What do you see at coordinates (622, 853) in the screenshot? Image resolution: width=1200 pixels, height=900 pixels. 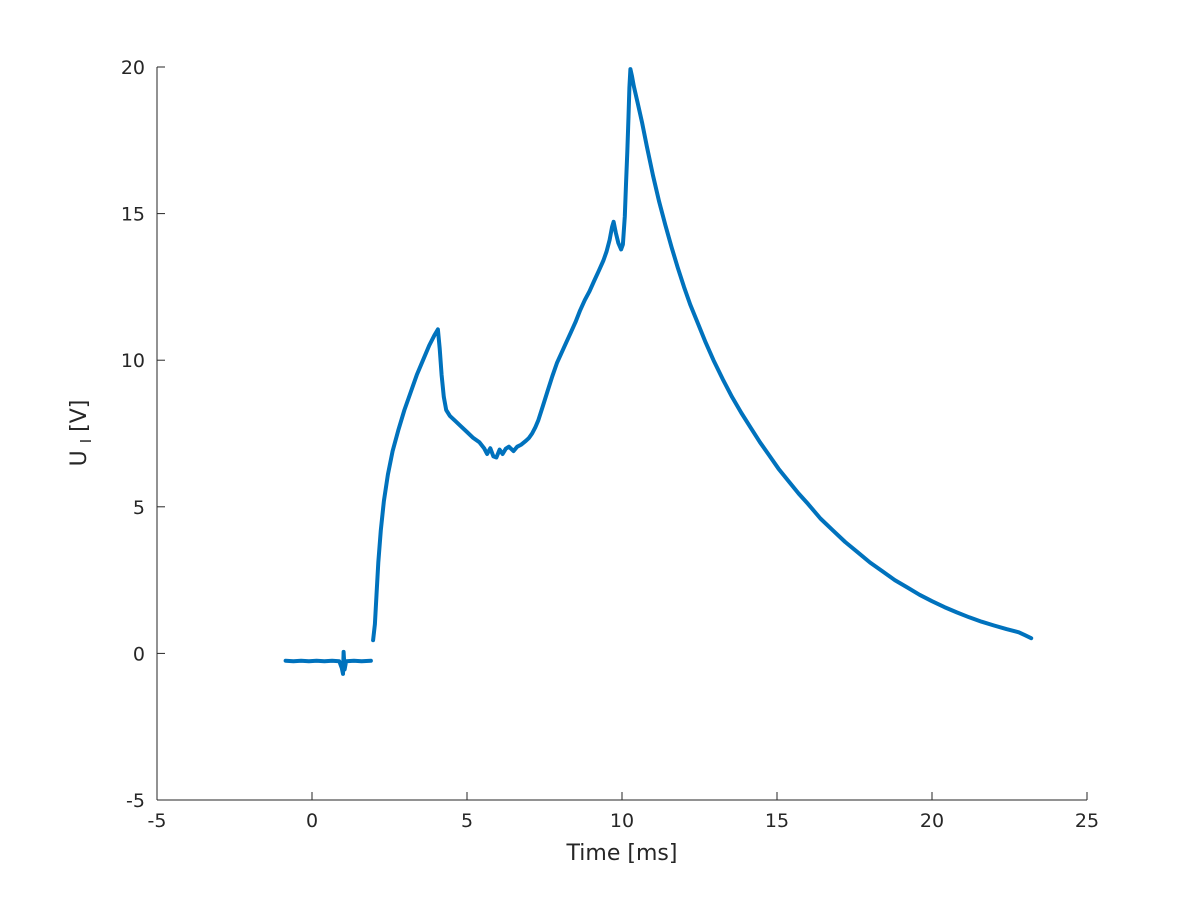 I see `x-axis-label: Time [ms]` at bounding box center [622, 853].